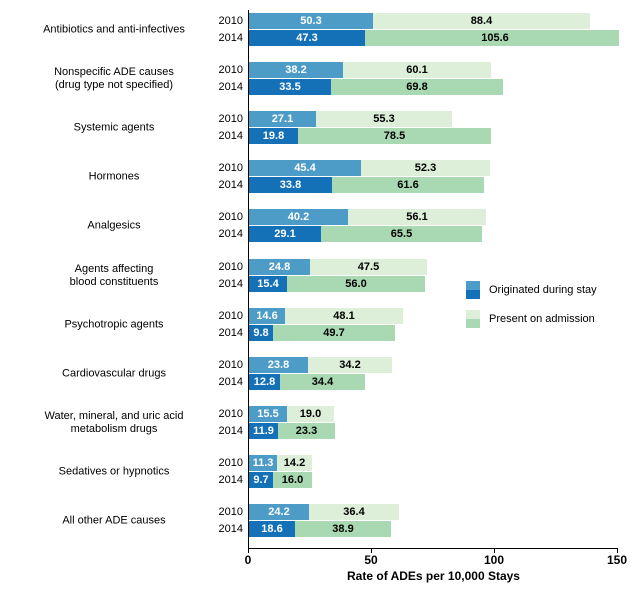 This screenshot has width=637, height=593. Describe the element at coordinates (434, 512) in the screenshot. I see `bar-row-2010: 24.2 36.4` at that location.